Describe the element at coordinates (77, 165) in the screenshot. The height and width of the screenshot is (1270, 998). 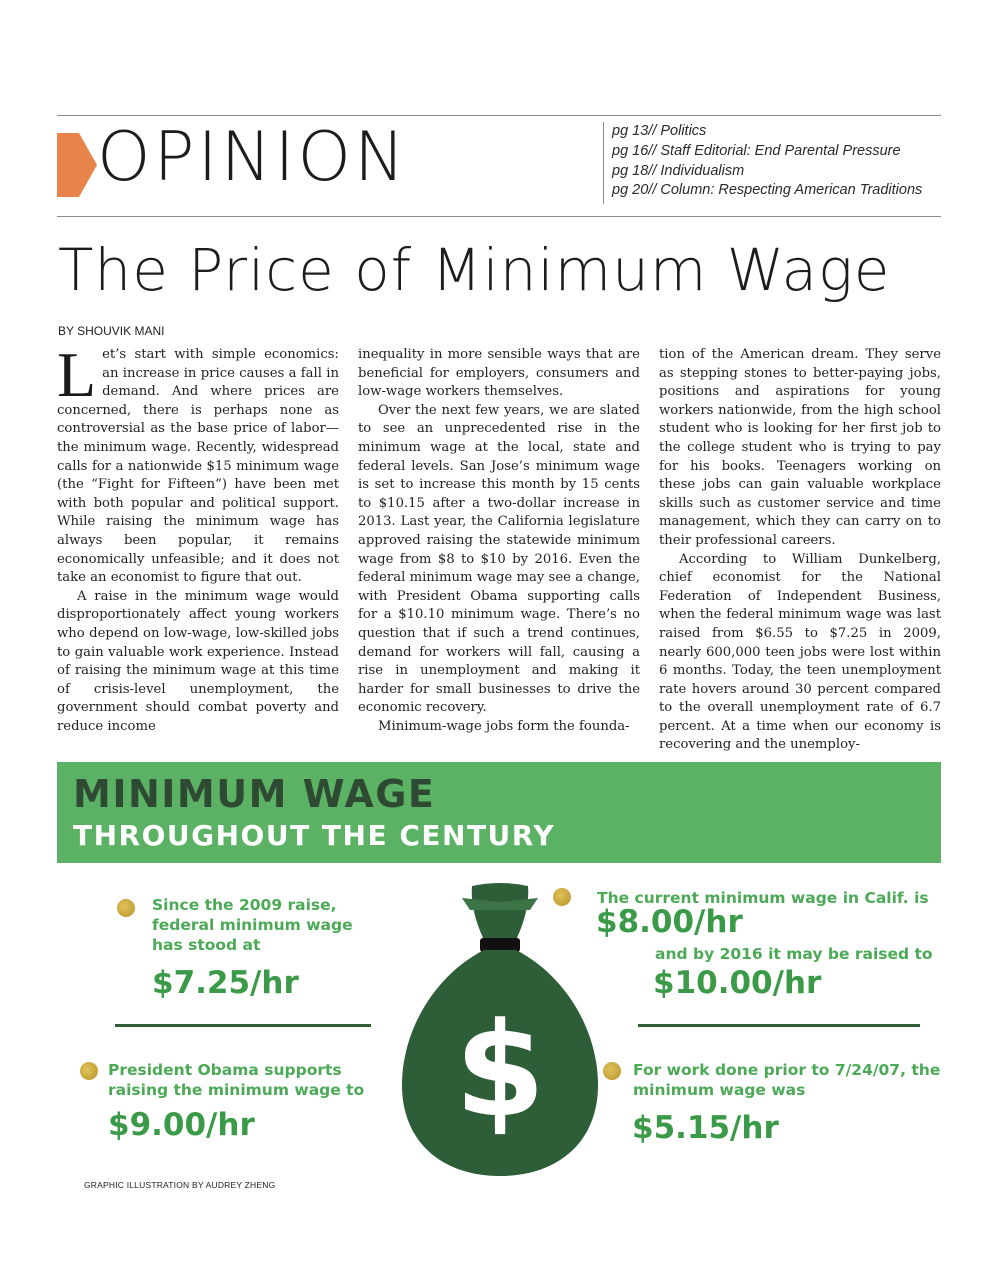
I see `section-arrow-icon` at that location.